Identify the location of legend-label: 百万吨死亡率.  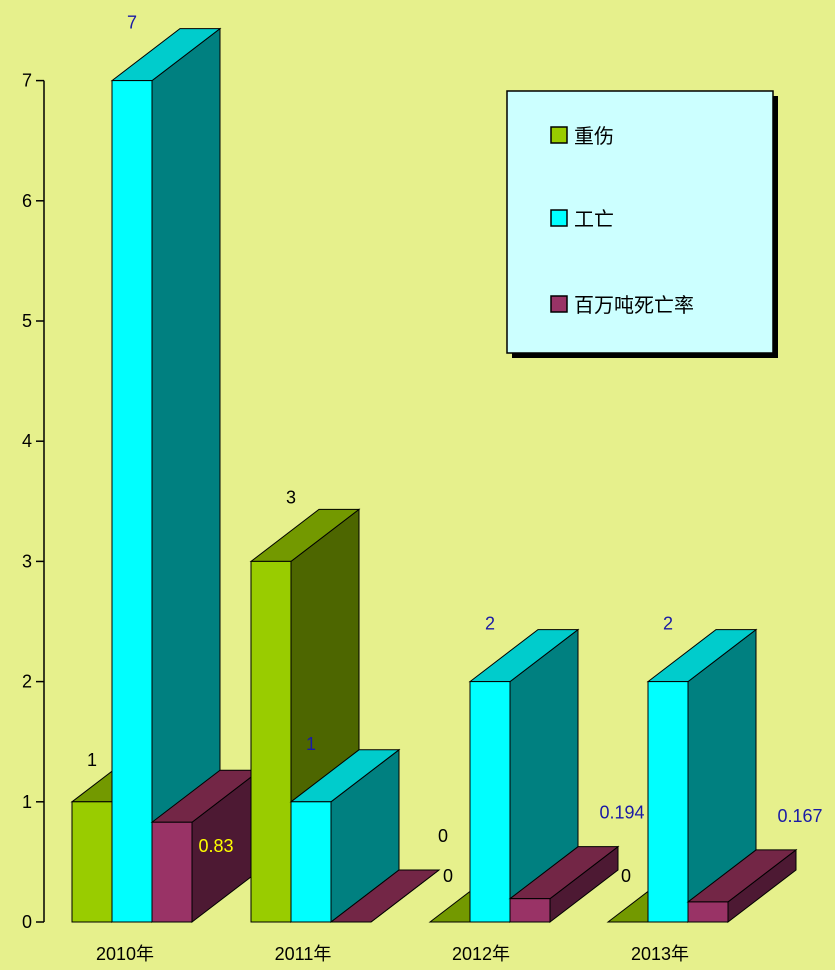
(634, 305).